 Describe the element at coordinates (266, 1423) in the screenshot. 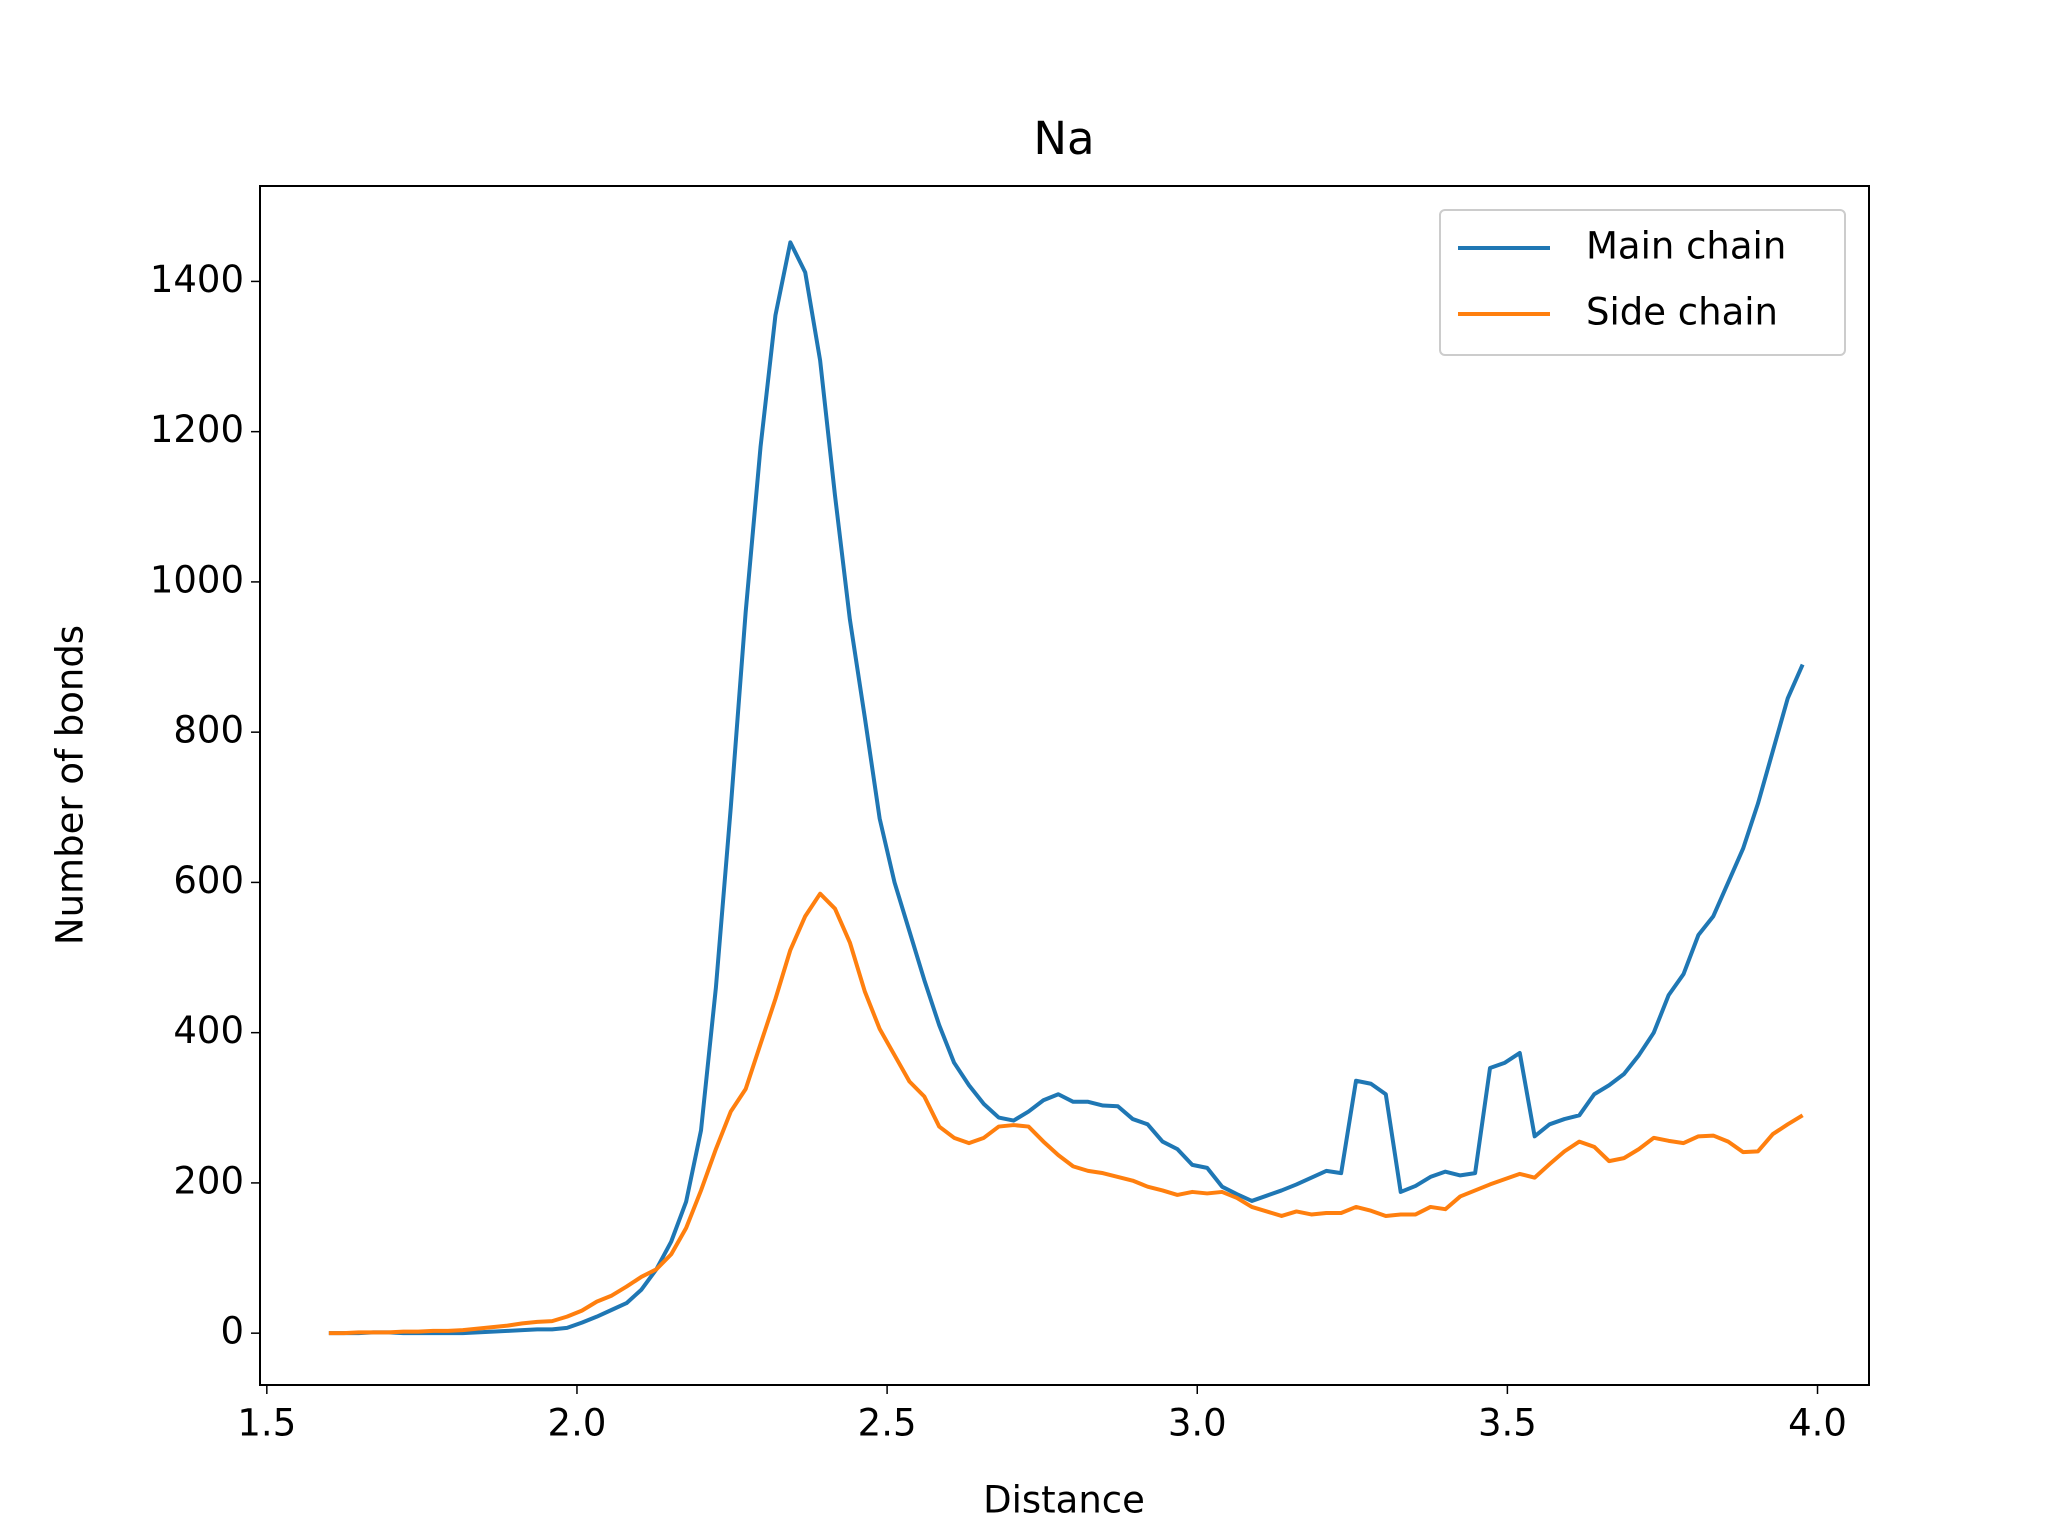

I see `x-tick-label: 1.5` at that location.